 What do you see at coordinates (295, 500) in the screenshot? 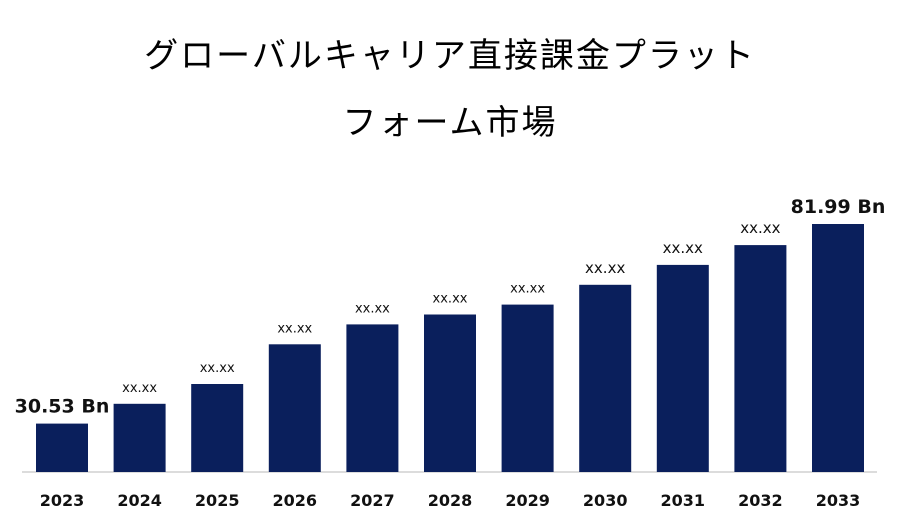
I see `x-tick-2026: 2026` at bounding box center [295, 500].